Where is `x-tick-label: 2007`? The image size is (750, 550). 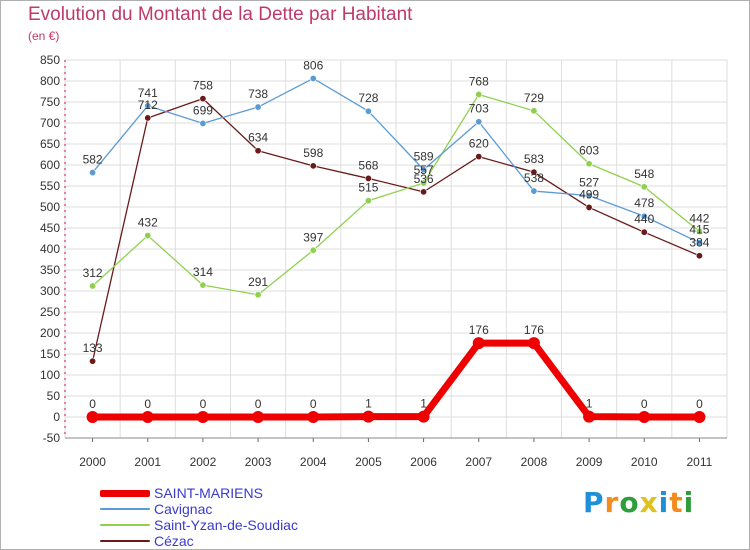 x-tick-label: 2007 is located at coordinates (478, 462).